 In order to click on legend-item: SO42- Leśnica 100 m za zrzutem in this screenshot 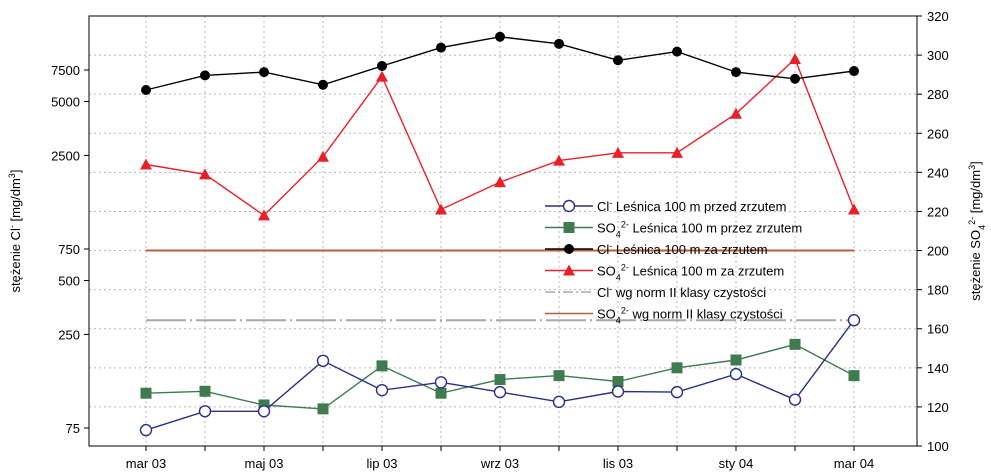, I will do `click(664, 273)`.